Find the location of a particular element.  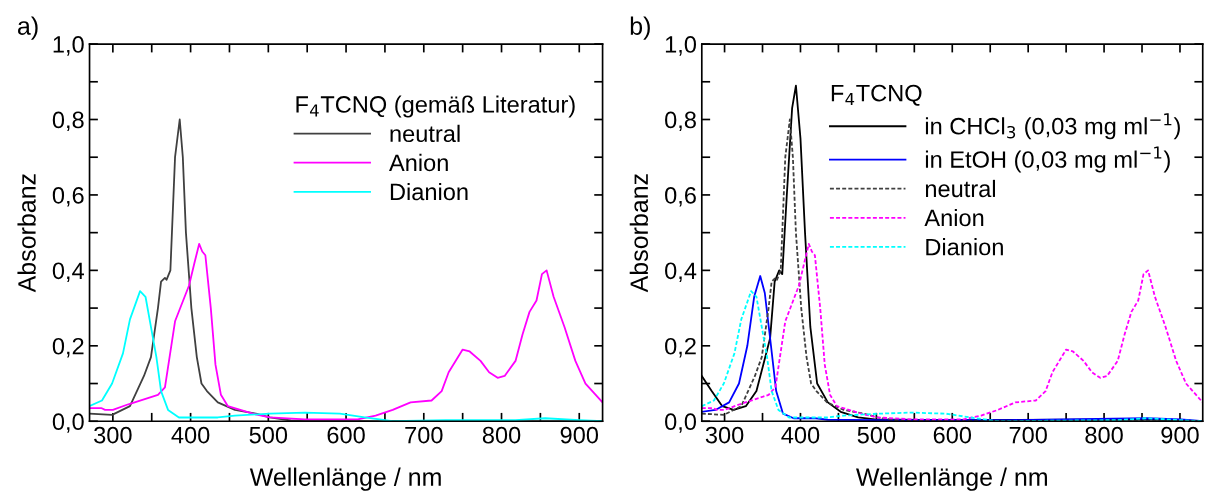

legend-label: in EtOH (0,03 mg ml$^{−1}$) is located at coordinates (1047, 159).